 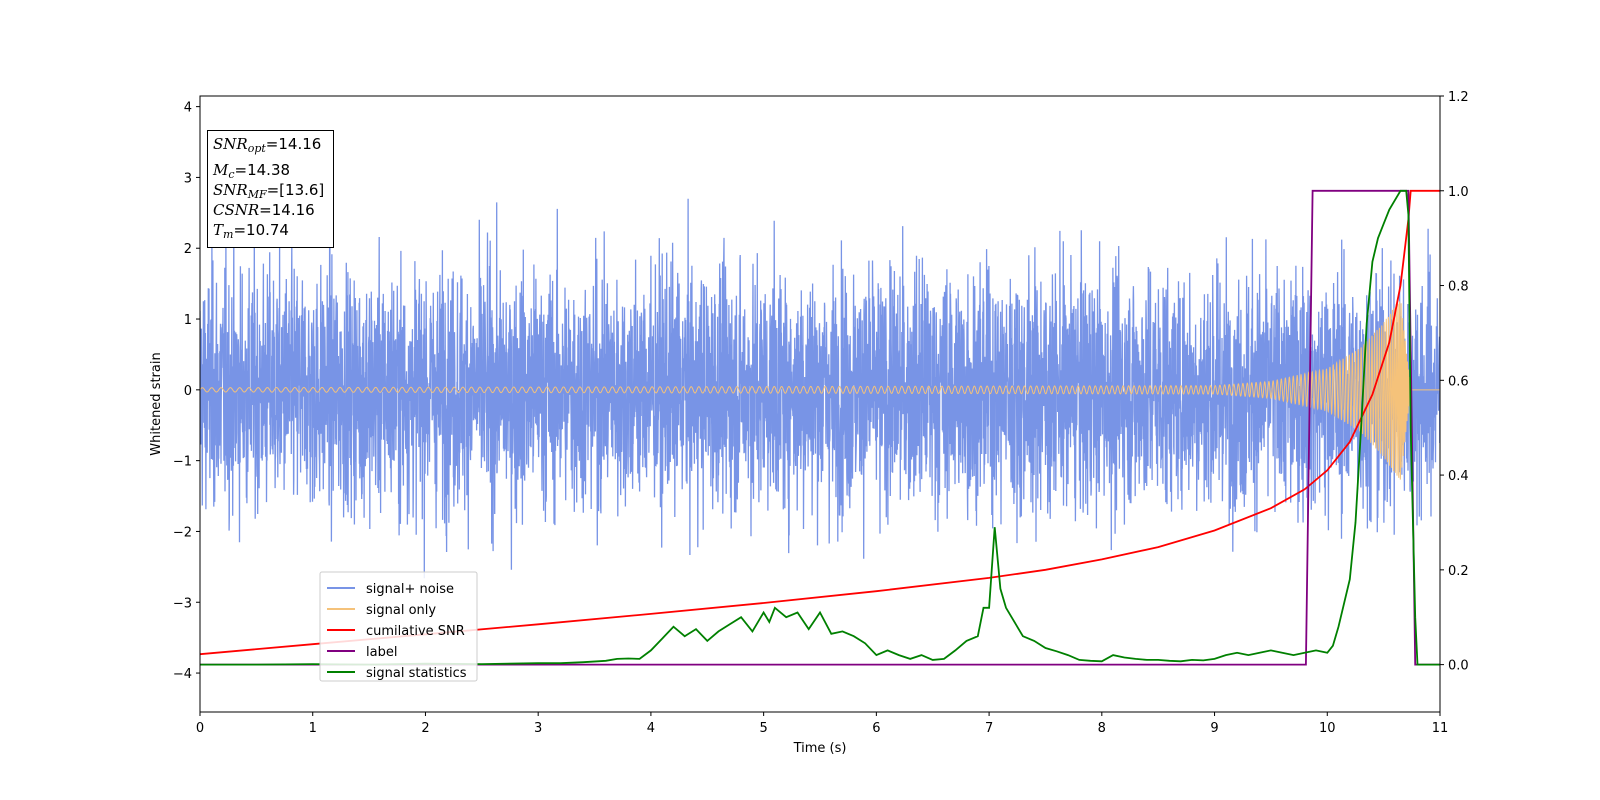 What do you see at coordinates (876, 728) in the screenshot?
I see `x-tick-label: 6` at bounding box center [876, 728].